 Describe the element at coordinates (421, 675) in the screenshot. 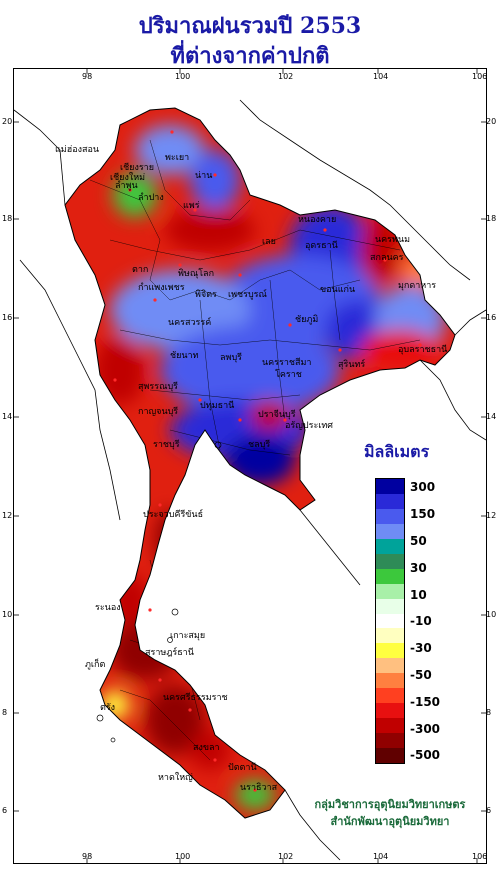

I see `legend-label: -50` at that location.